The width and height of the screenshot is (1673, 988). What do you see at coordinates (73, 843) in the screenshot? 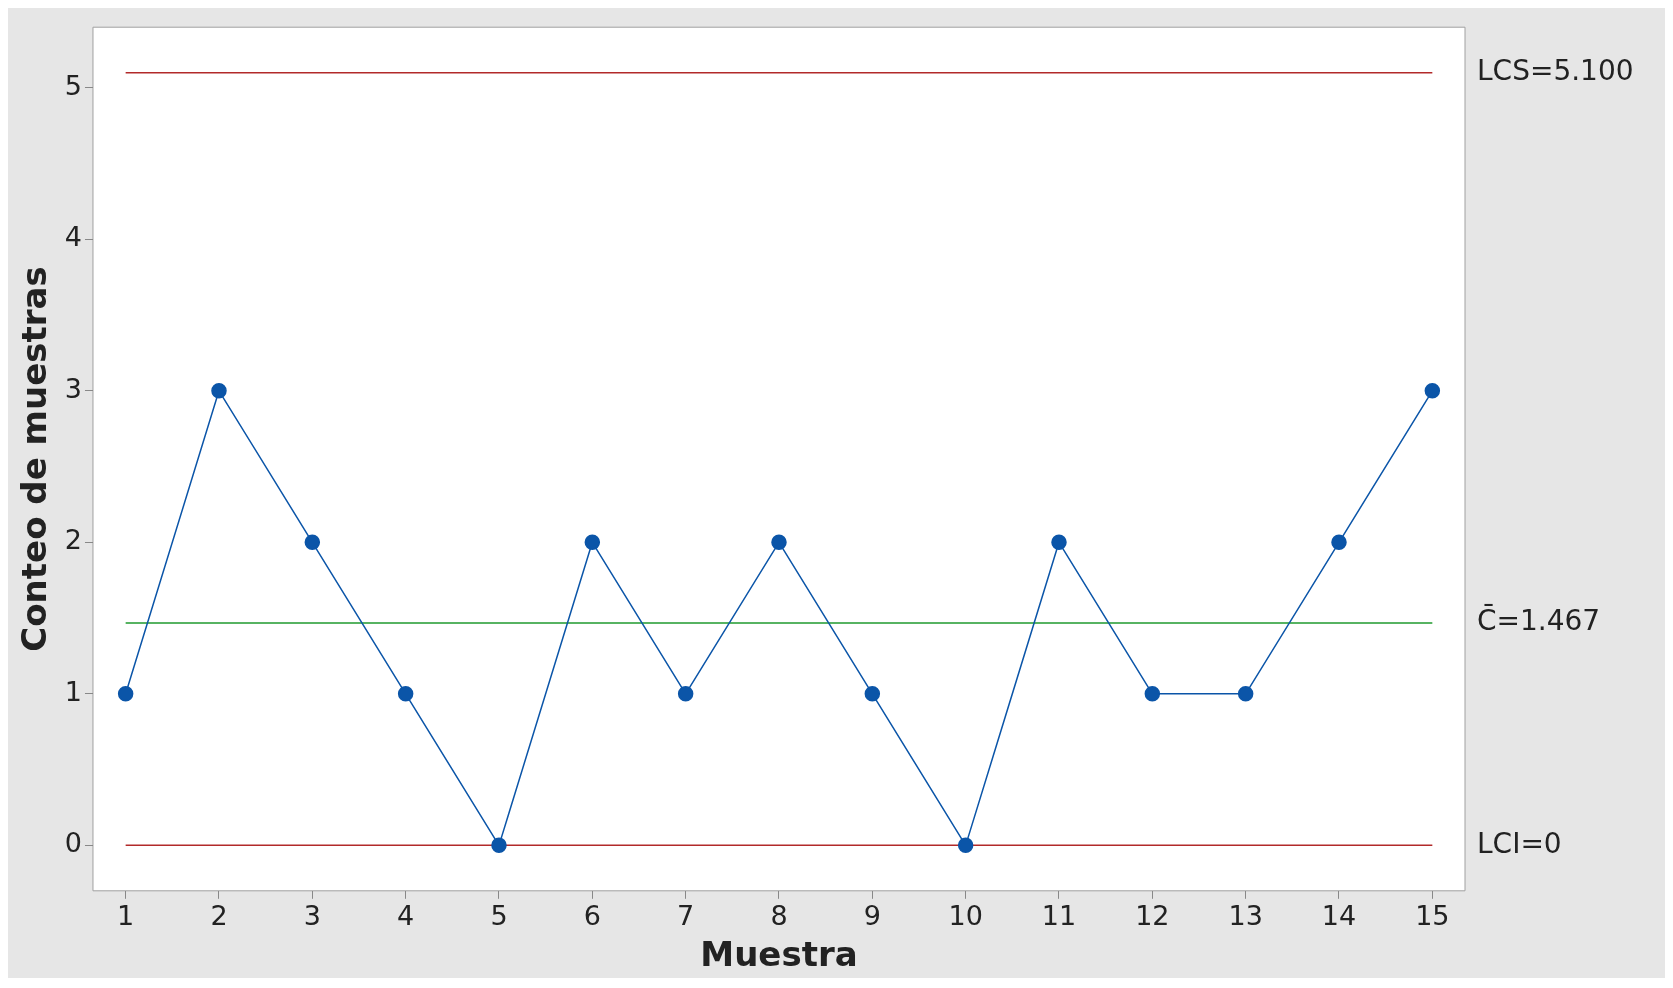
I see `y-tick-label: 0` at bounding box center [73, 843].